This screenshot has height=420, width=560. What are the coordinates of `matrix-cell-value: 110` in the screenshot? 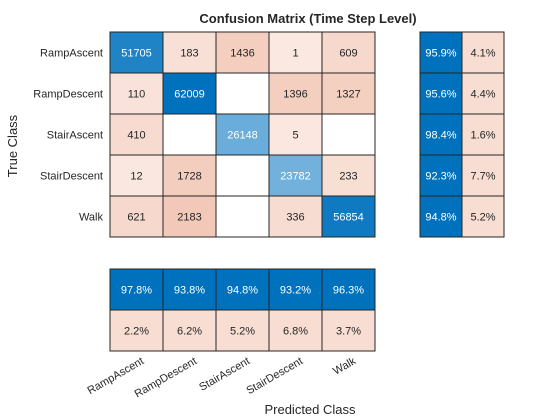 It's located at (137, 95).